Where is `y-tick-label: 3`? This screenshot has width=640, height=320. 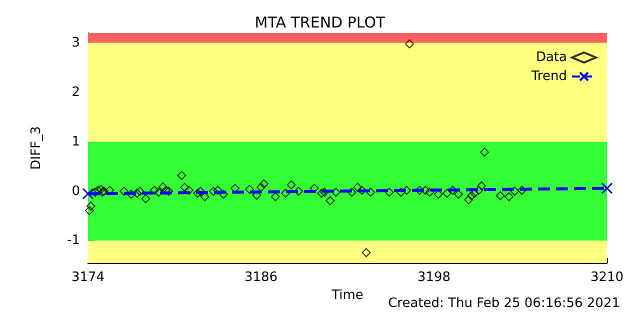
y-tick-label: 3 is located at coordinates (76, 42).